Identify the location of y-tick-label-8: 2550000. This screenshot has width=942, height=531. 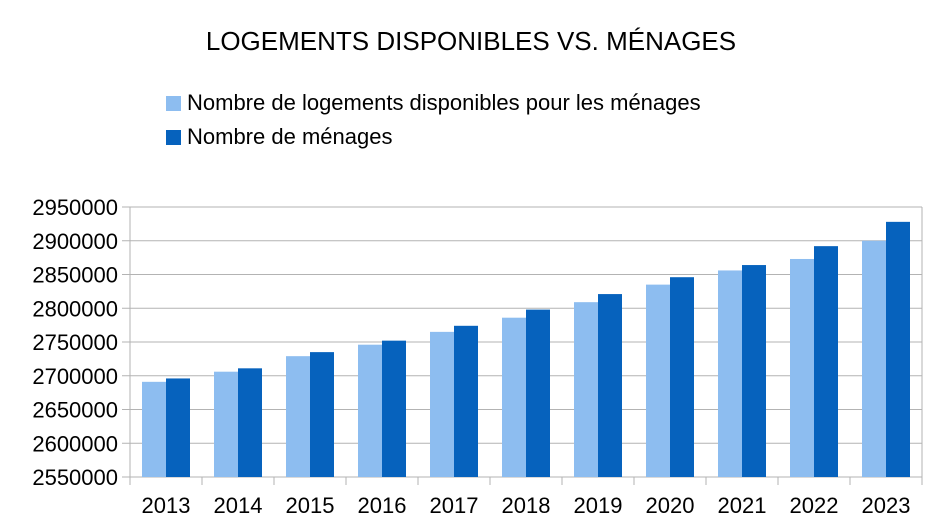
(75, 477).